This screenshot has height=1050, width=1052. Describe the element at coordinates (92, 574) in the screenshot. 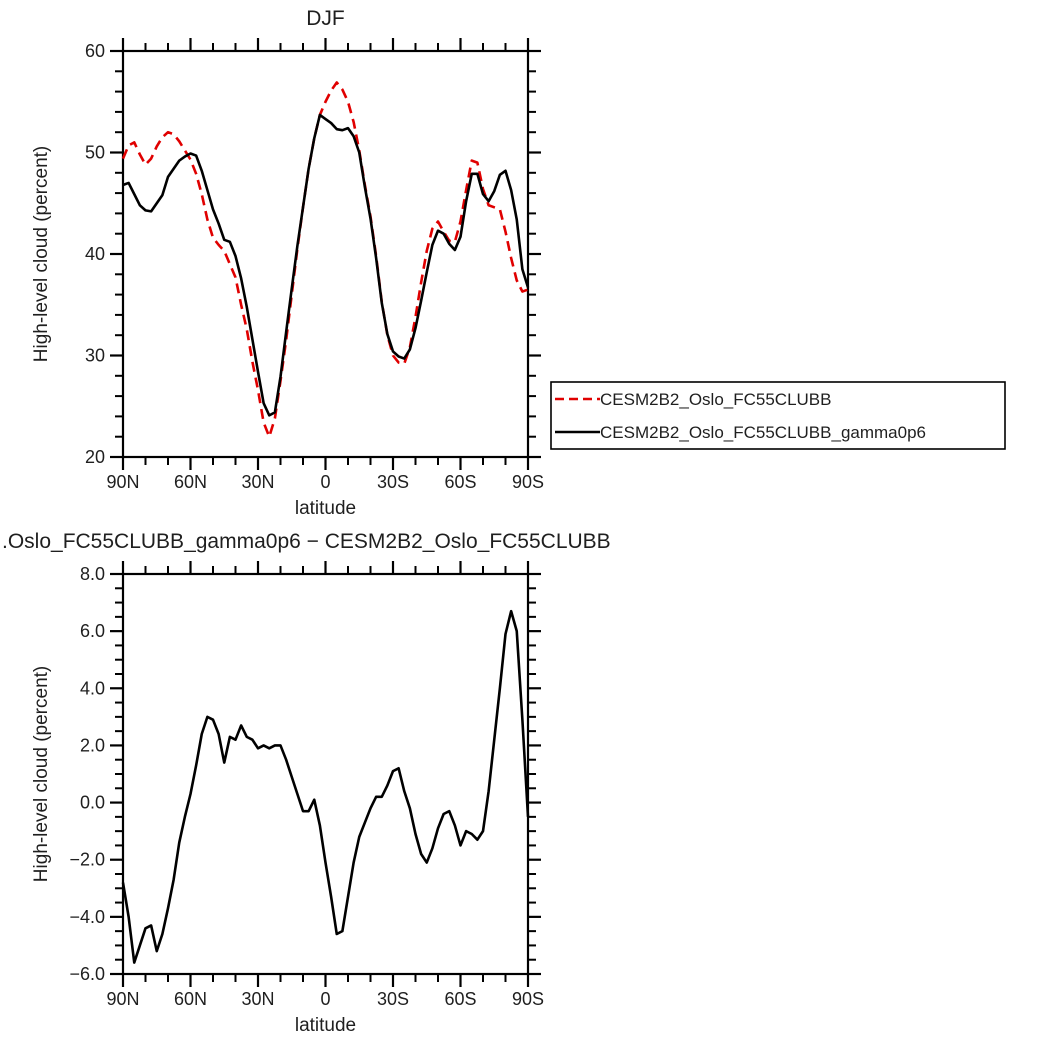

I see `y-tick-label: 8.0` at that location.